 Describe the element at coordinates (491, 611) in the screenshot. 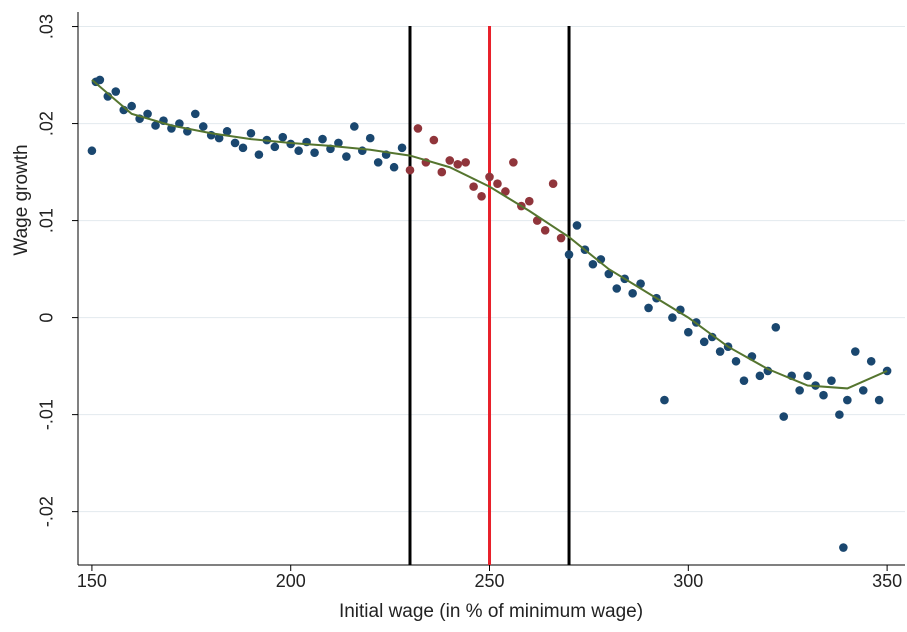

I see `x-axis-label: Initial wage (in % of minimum wage)` at that location.